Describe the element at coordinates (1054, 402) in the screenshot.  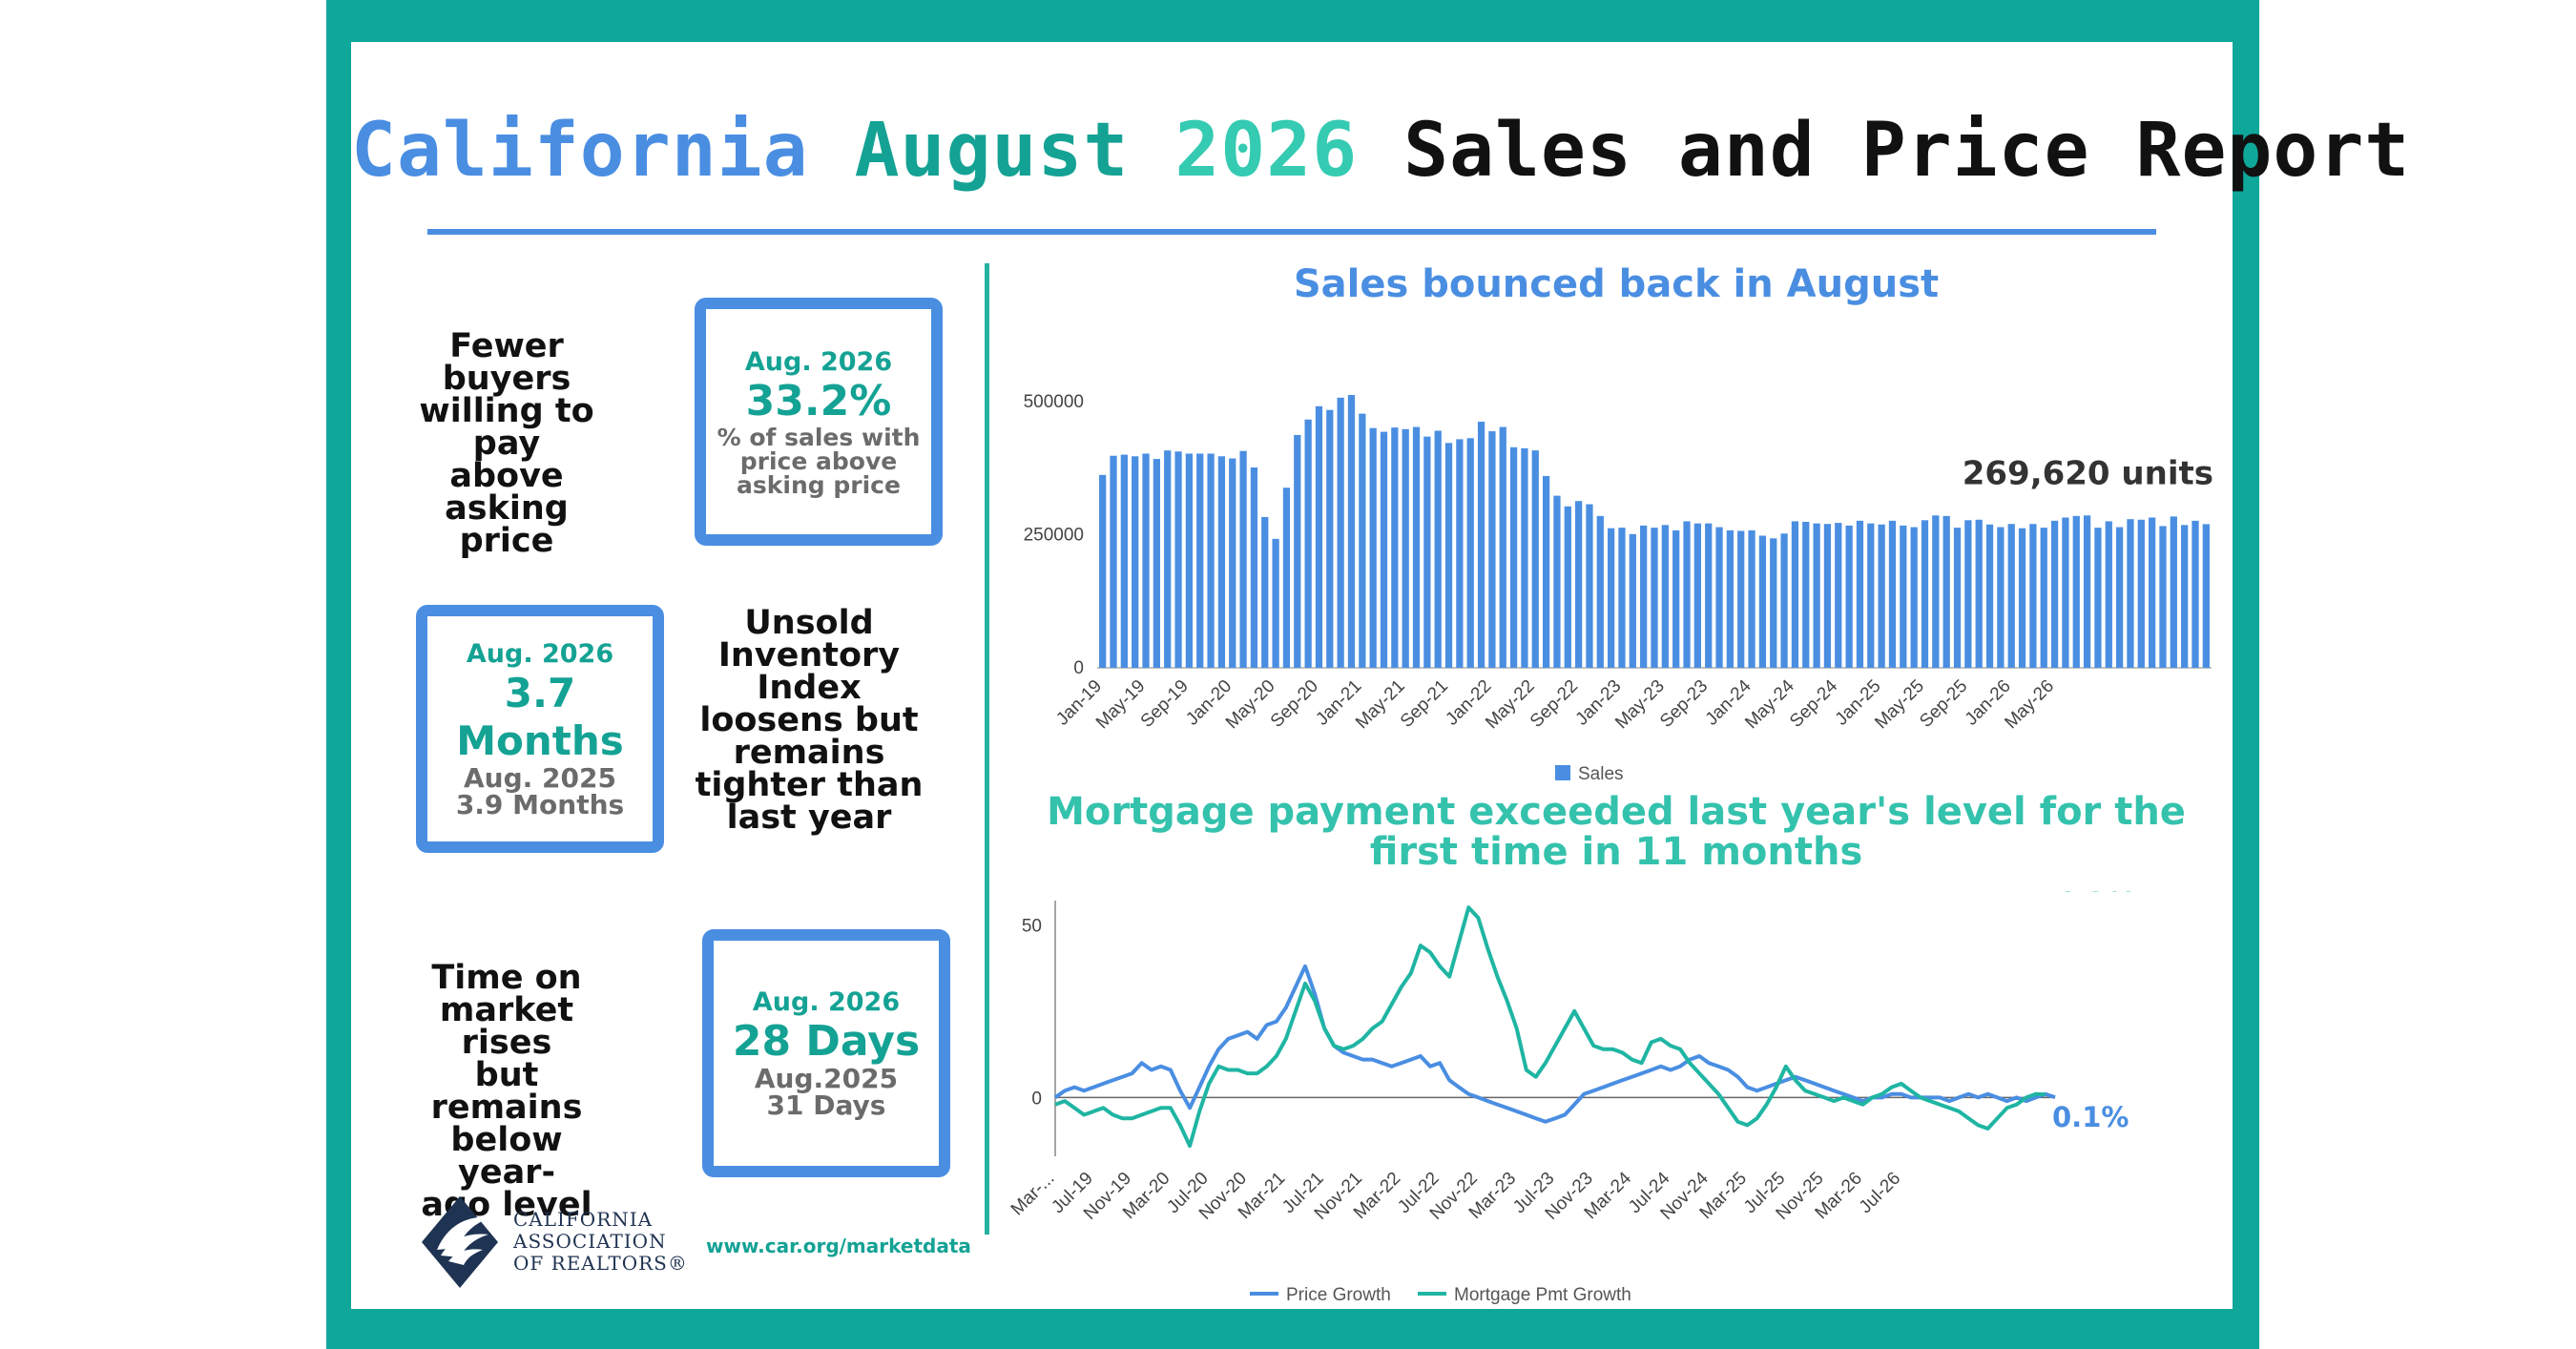
I see `y-tick-label: 500000` at that location.